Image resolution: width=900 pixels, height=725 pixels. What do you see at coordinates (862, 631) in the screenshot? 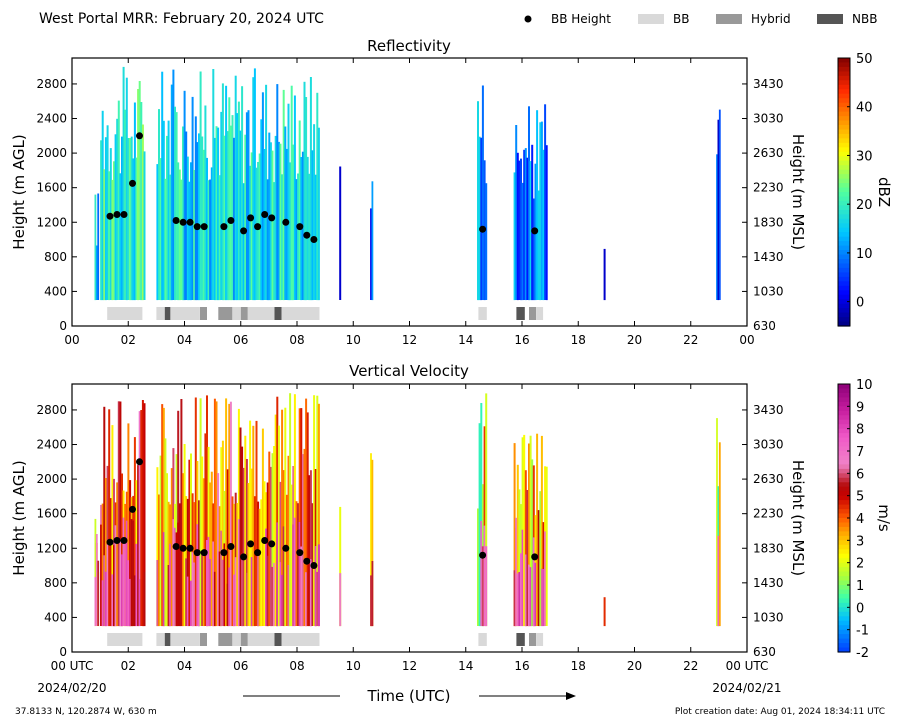
I see `colorbar-tick-label: -1` at bounding box center [862, 631].